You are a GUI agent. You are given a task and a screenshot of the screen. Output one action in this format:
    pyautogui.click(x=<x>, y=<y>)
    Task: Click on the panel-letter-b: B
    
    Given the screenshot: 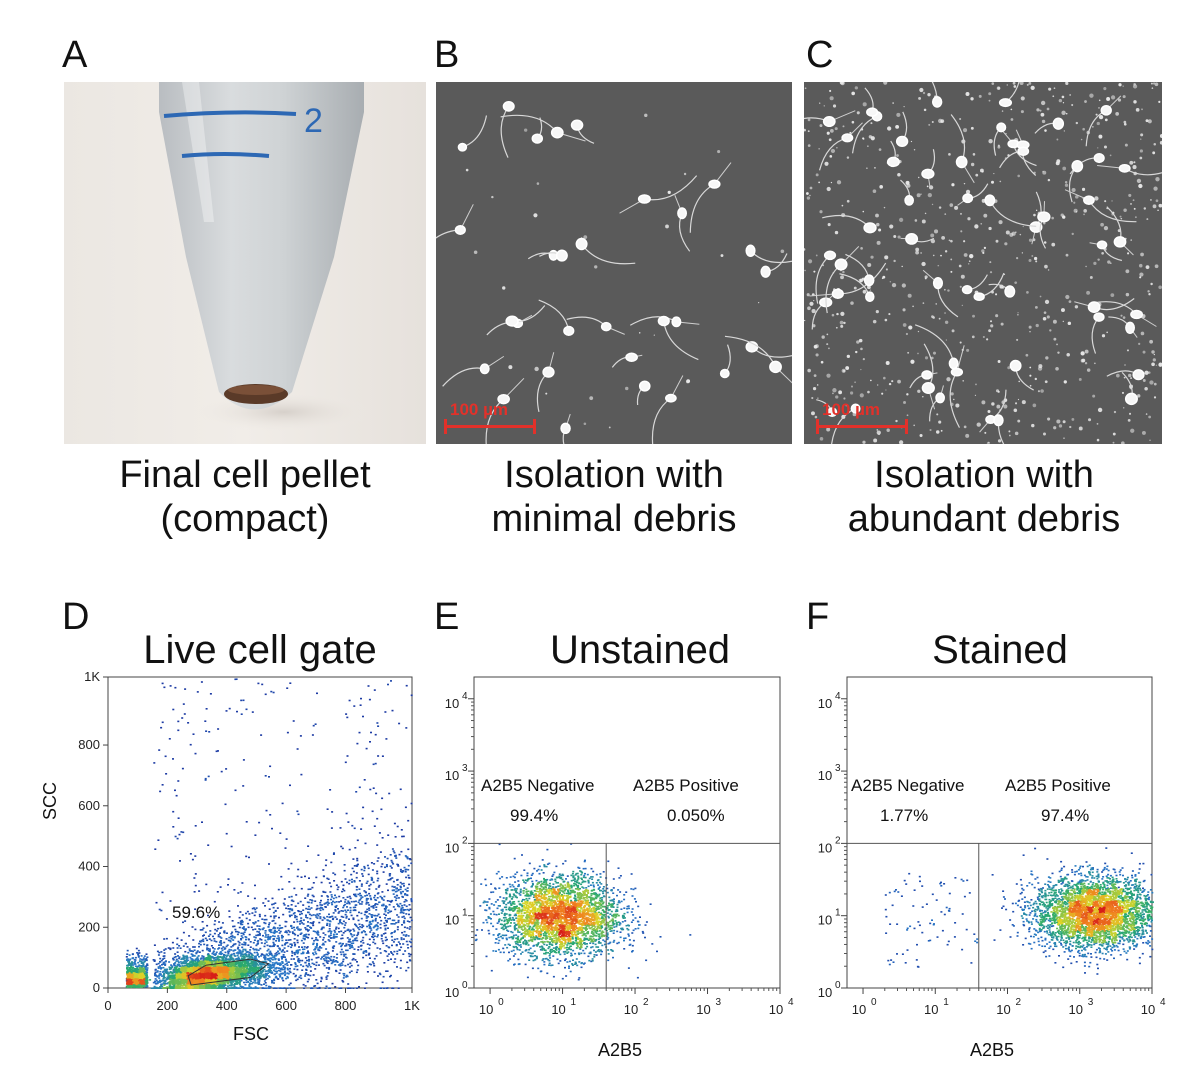 What is the action you would take?
    pyautogui.click(x=447, y=55)
    